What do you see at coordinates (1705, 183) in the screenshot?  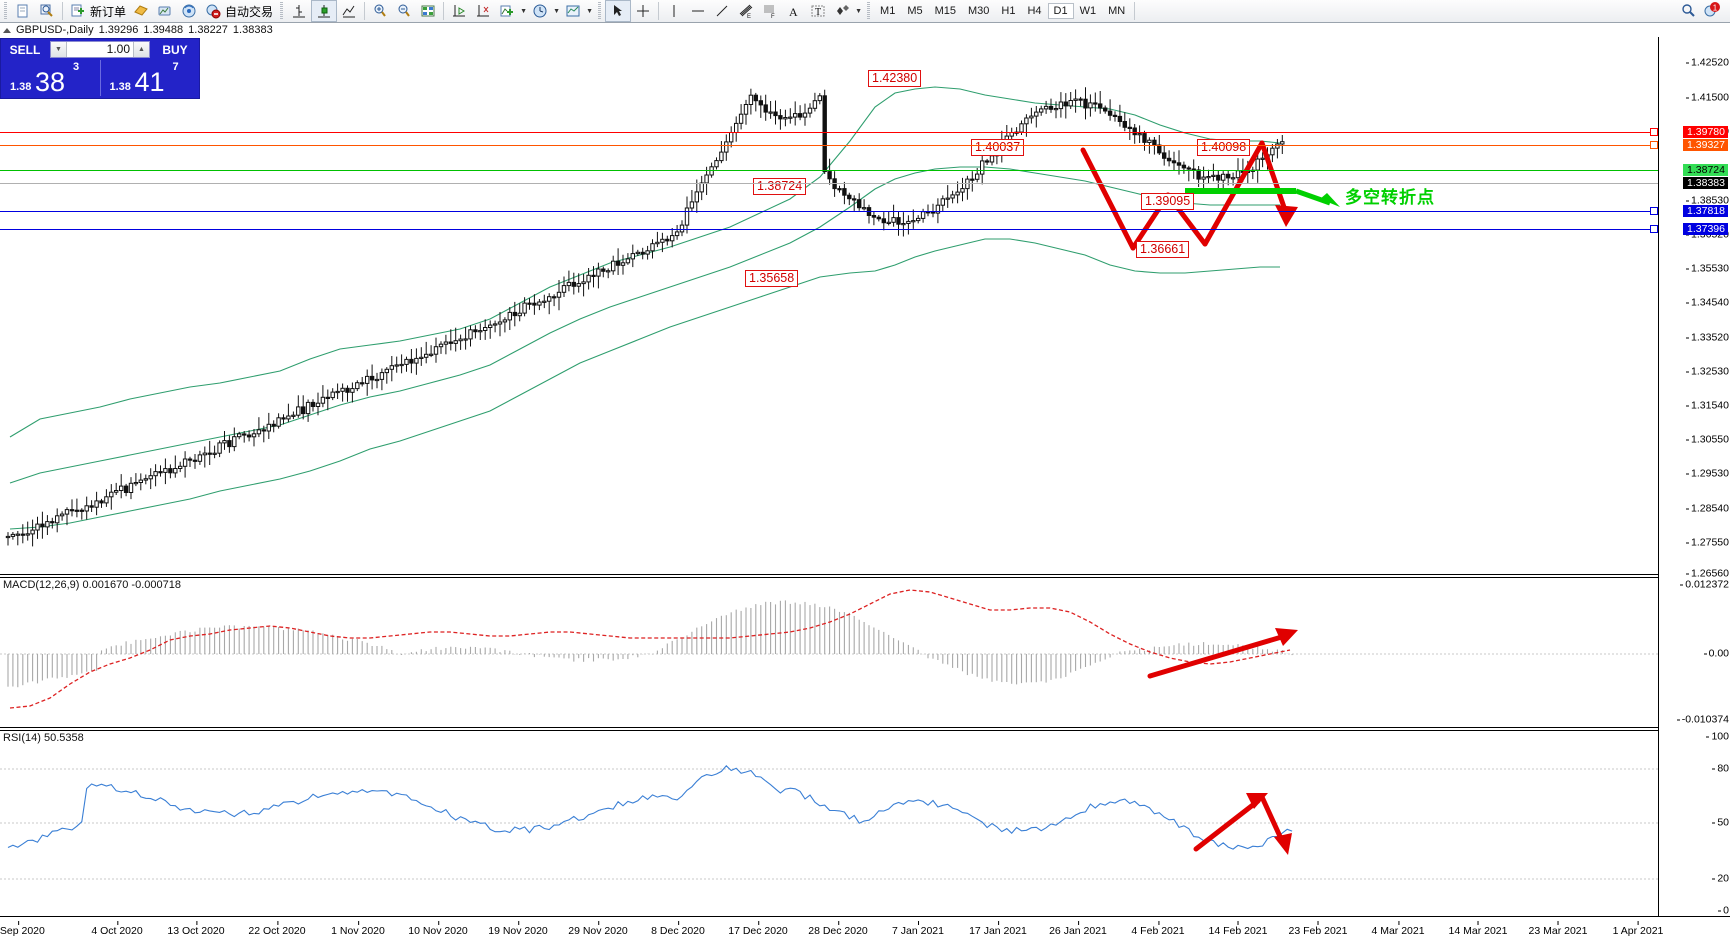 I see `last-price-label: 1.38383` at bounding box center [1705, 183].